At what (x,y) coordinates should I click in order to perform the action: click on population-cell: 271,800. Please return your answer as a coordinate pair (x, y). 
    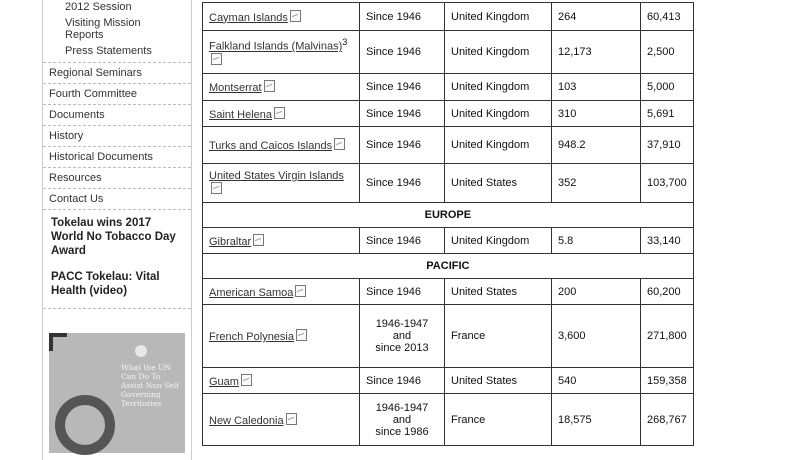
    Looking at the image, I should click on (667, 336).